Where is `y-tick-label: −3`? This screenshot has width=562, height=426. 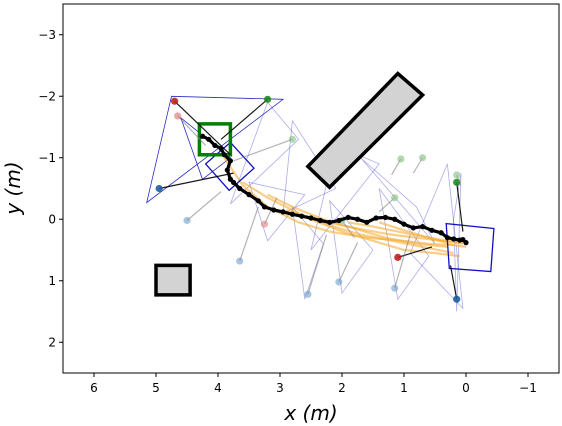
y-tick-label: −3 is located at coordinates (47, 35).